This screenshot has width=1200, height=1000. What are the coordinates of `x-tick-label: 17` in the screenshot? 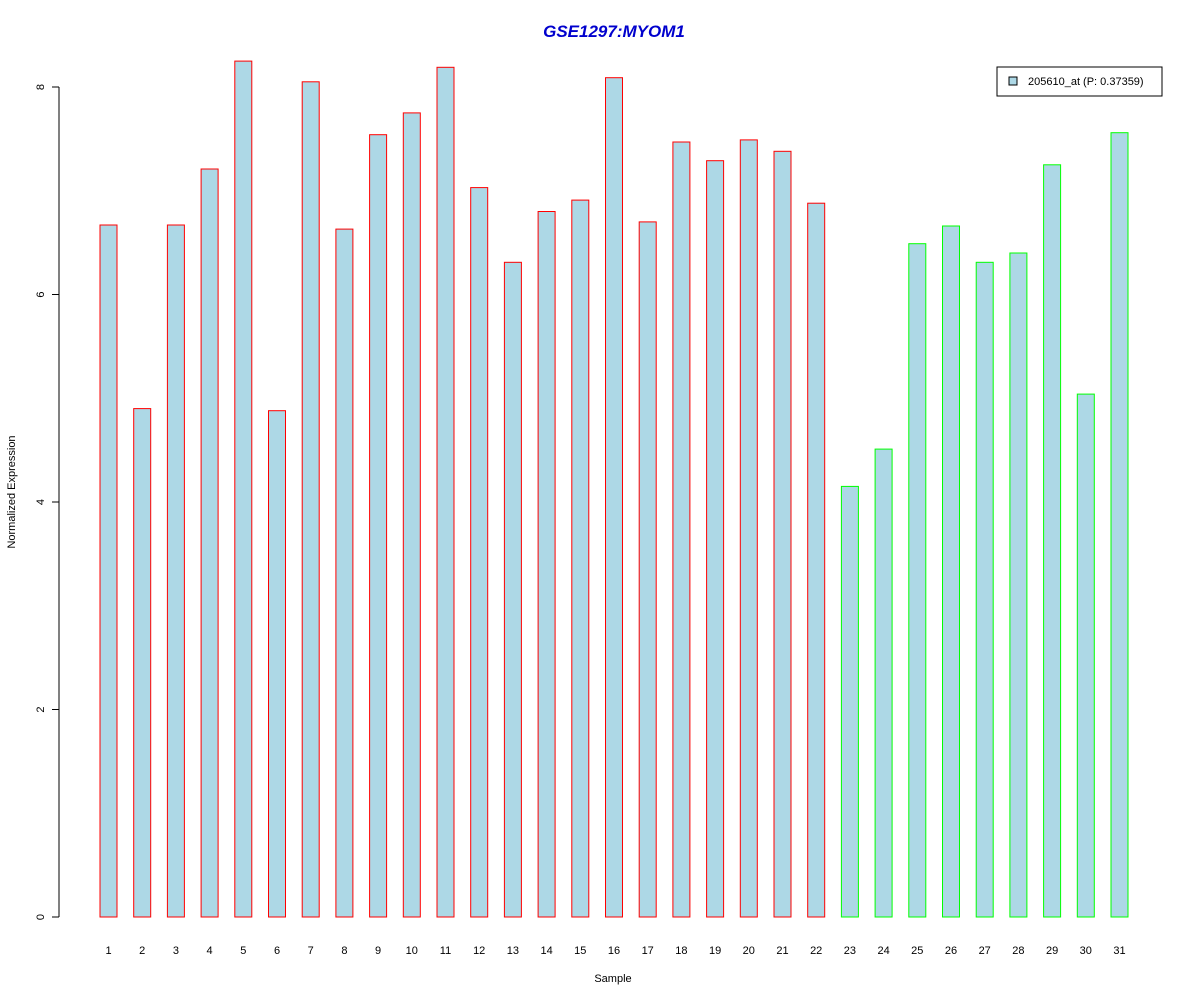 It's located at (648, 951).